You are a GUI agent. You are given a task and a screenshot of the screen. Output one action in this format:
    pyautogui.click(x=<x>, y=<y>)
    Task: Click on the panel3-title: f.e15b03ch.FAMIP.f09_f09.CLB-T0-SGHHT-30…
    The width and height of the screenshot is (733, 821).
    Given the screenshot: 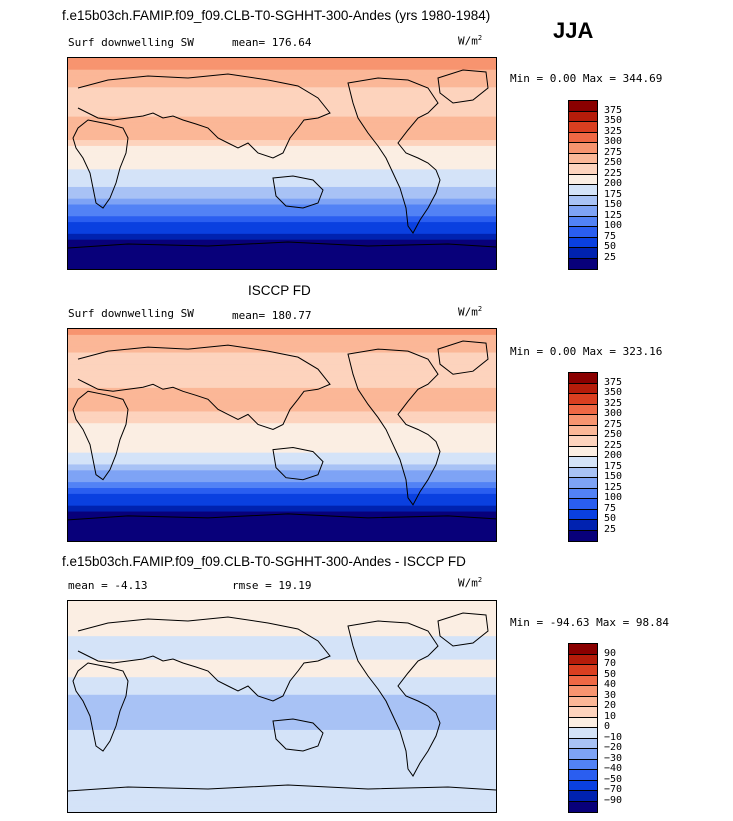 What is the action you would take?
    pyautogui.click(x=264, y=561)
    